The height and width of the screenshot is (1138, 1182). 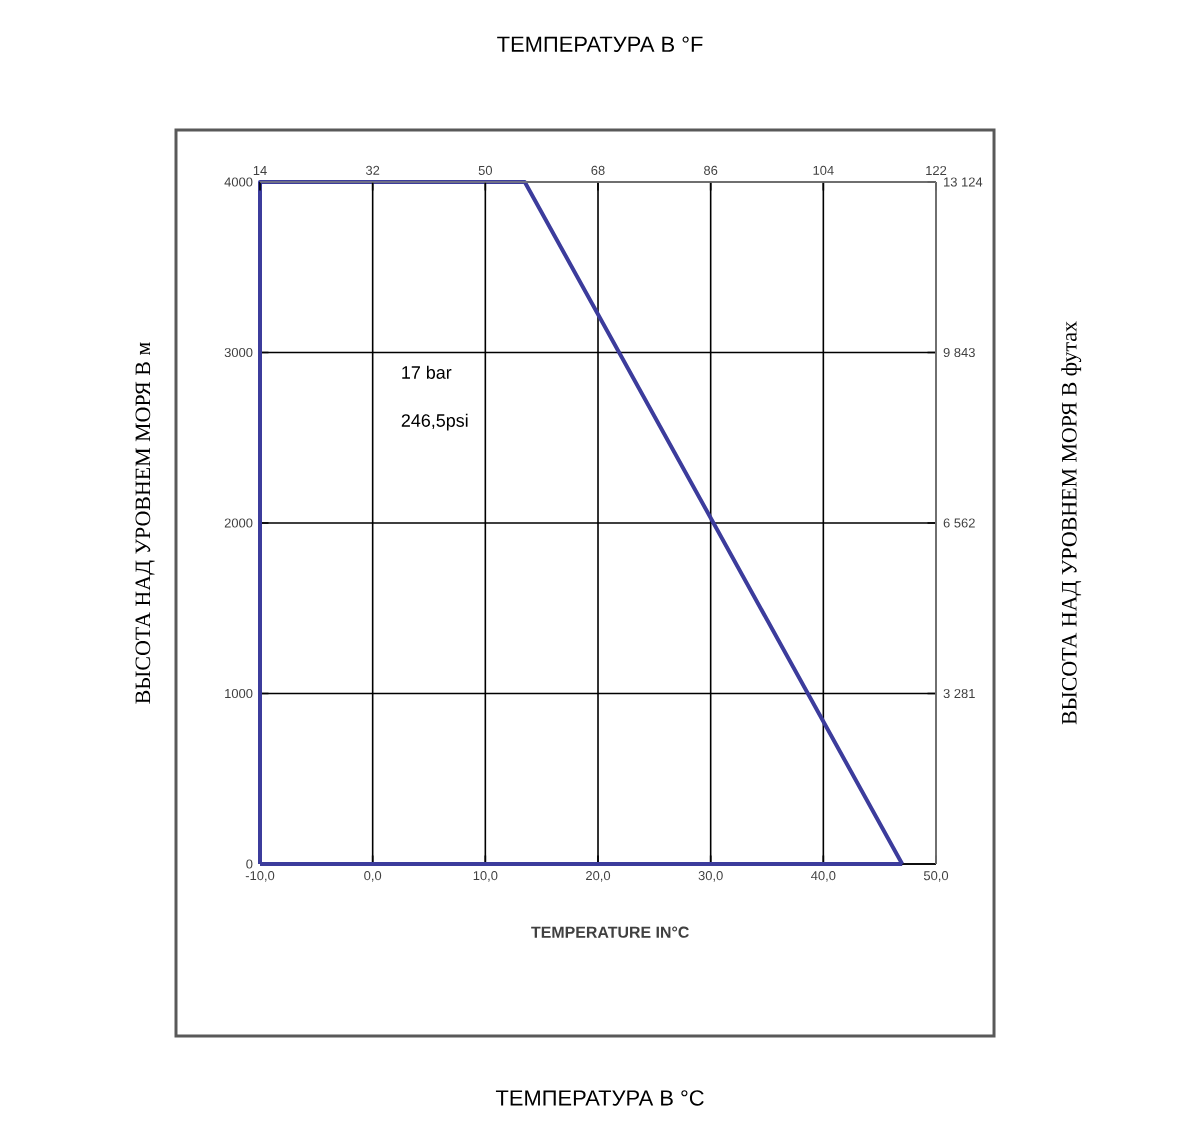 What do you see at coordinates (599, 1098) in the screenshot?
I see `text: ТЕМПЕРАТУРА В °C` at bounding box center [599, 1098].